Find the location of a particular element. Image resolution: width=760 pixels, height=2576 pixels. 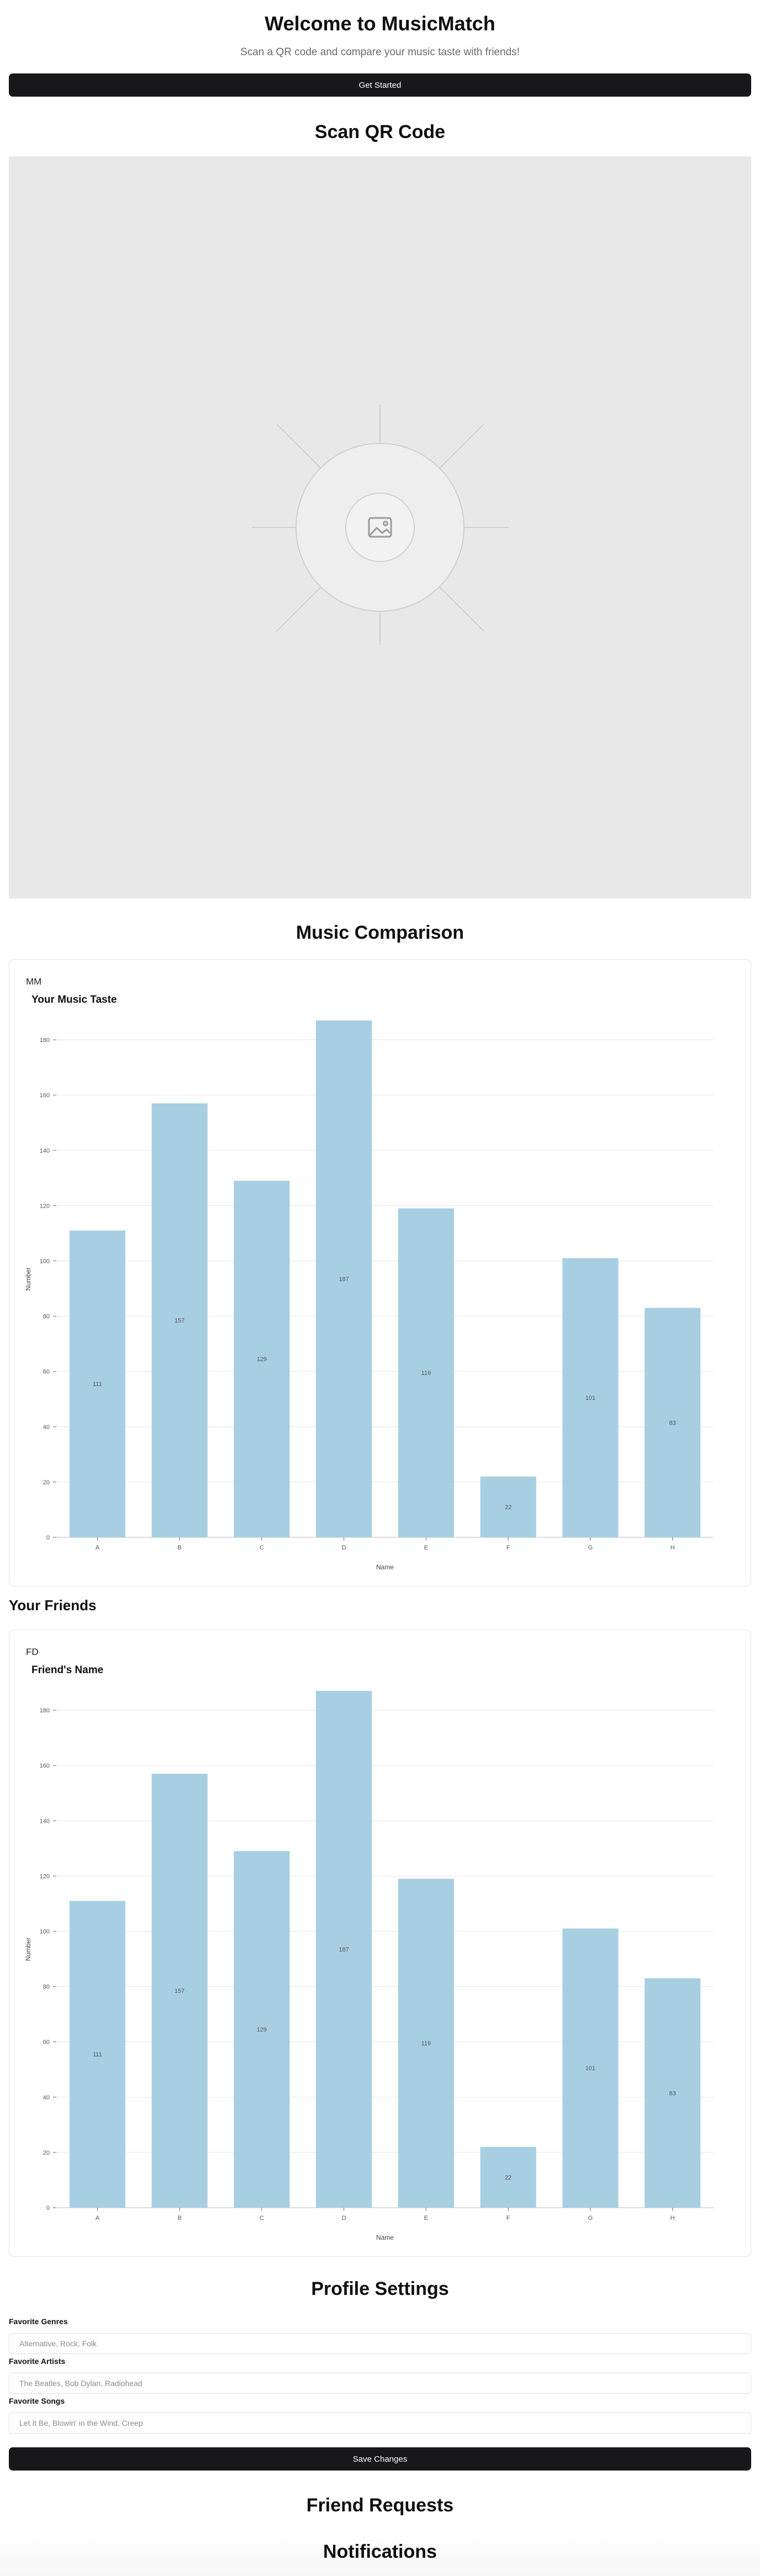

qr-placeholder-graphic is located at coordinates (380, 525).